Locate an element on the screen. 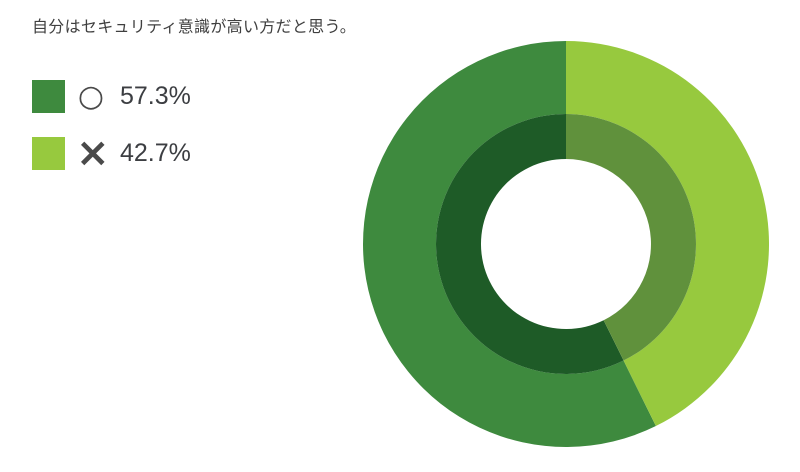 This screenshot has height=472, width=800. legend-swatch-yes is located at coordinates (48, 96).